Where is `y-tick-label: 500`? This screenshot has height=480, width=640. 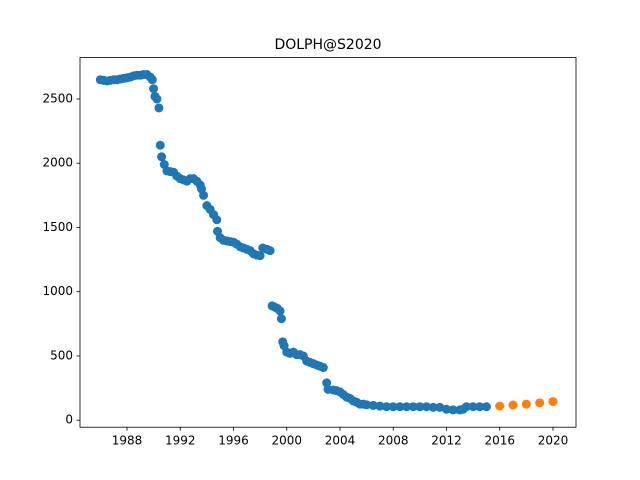
y-tick-label: 500 is located at coordinates (61, 355).